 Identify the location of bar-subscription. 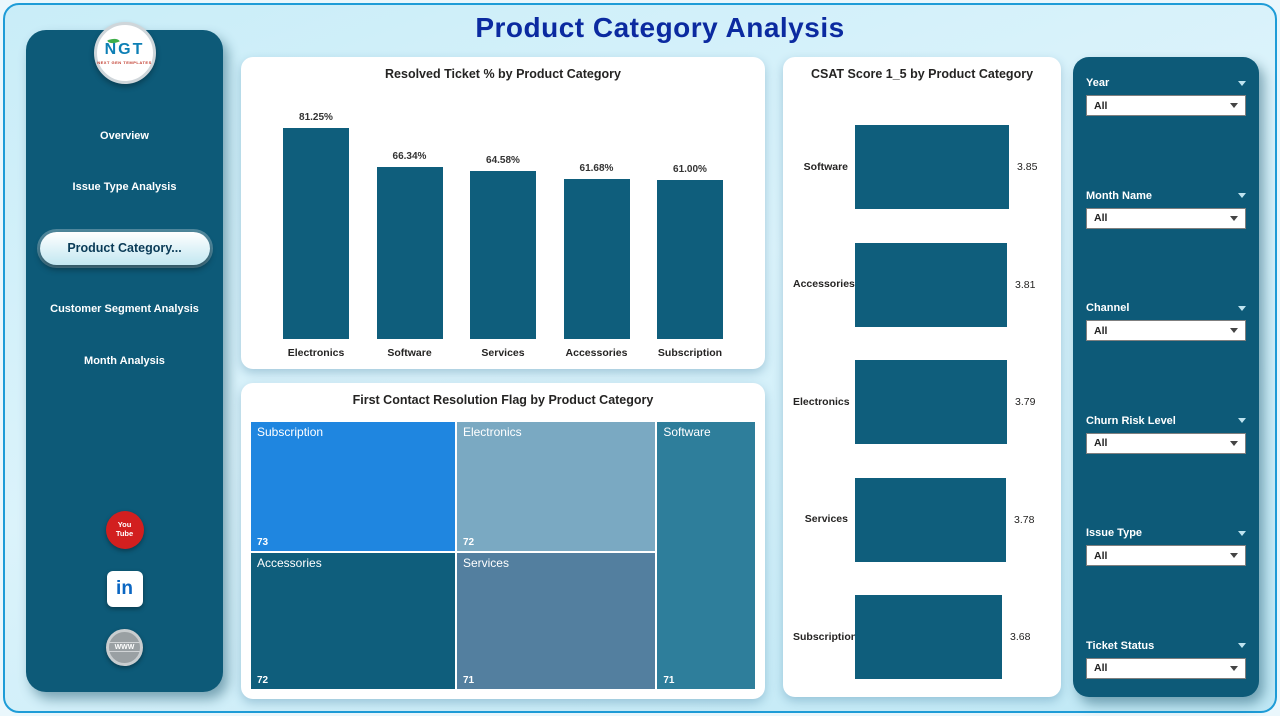
(690, 259).